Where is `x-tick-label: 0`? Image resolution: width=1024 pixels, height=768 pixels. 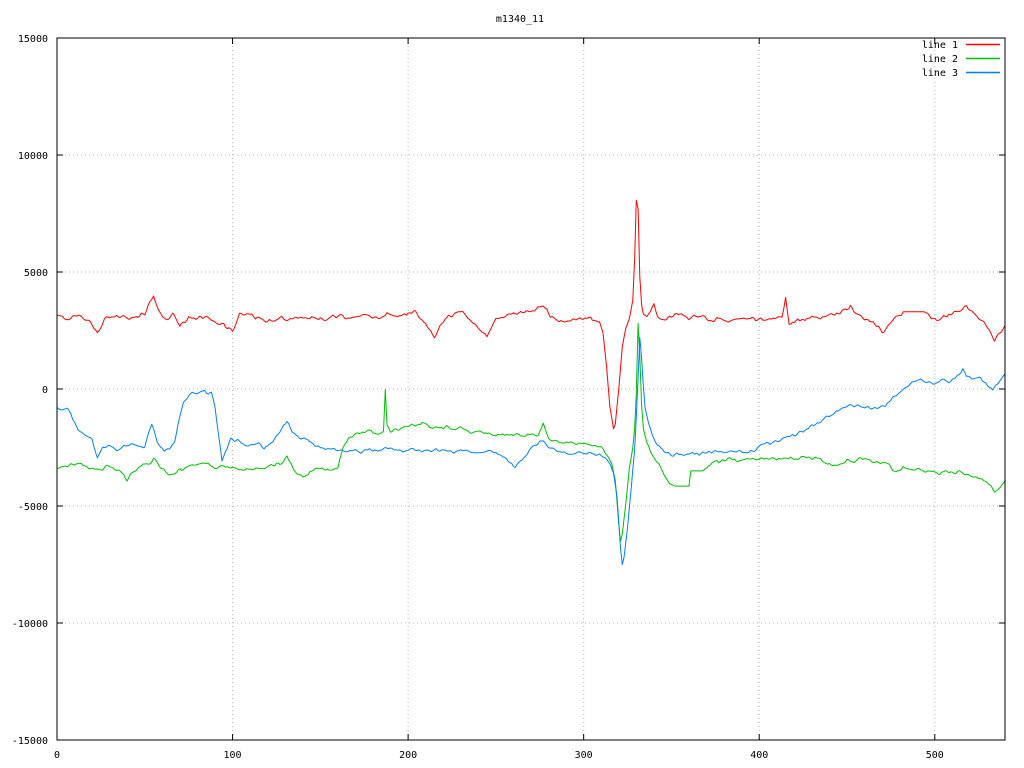 x-tick-label: 0 is located at coordinates (57, 755).